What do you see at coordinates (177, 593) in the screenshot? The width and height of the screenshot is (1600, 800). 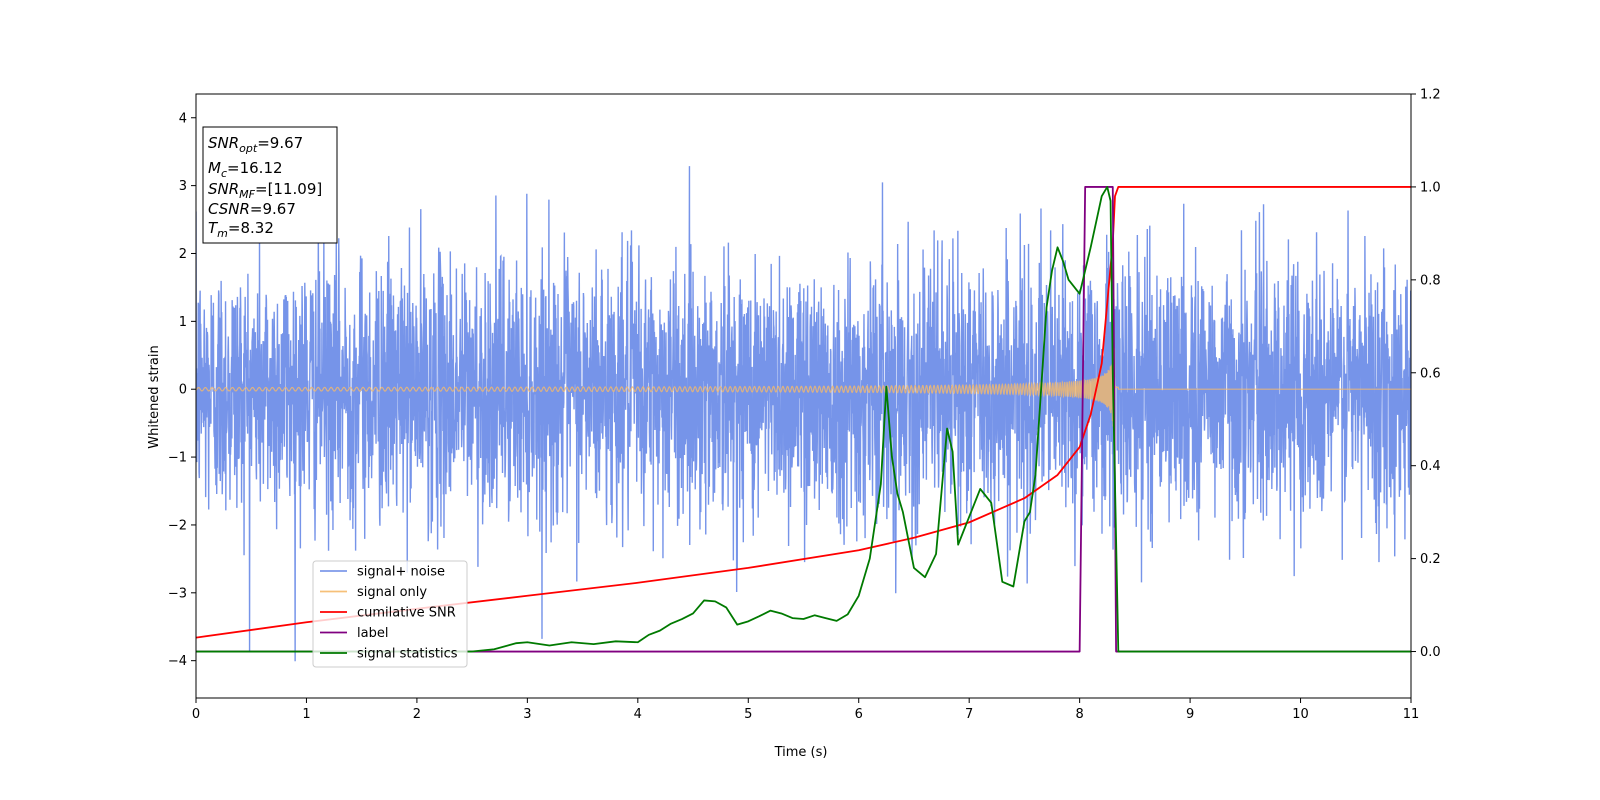 I see `y-left-tick-label: −3` at bounding box center [177, 593].